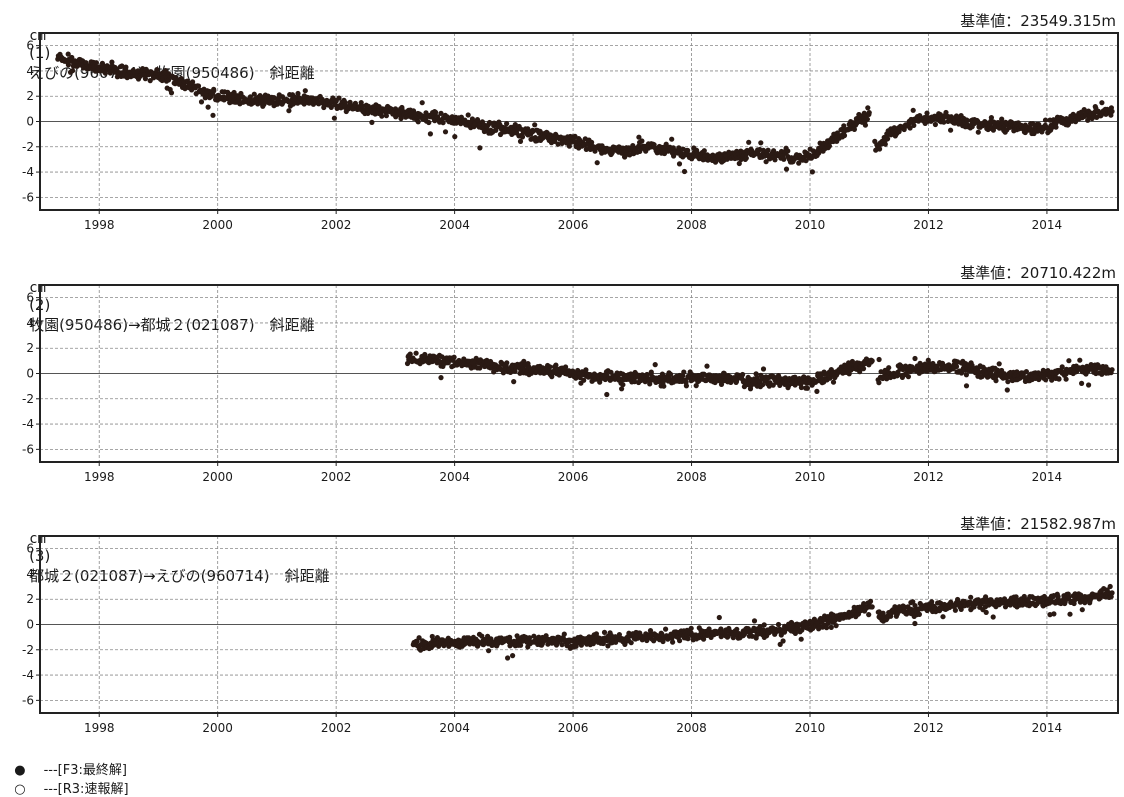  I want to click on x-tick-label: 2010, so click(810, 225).